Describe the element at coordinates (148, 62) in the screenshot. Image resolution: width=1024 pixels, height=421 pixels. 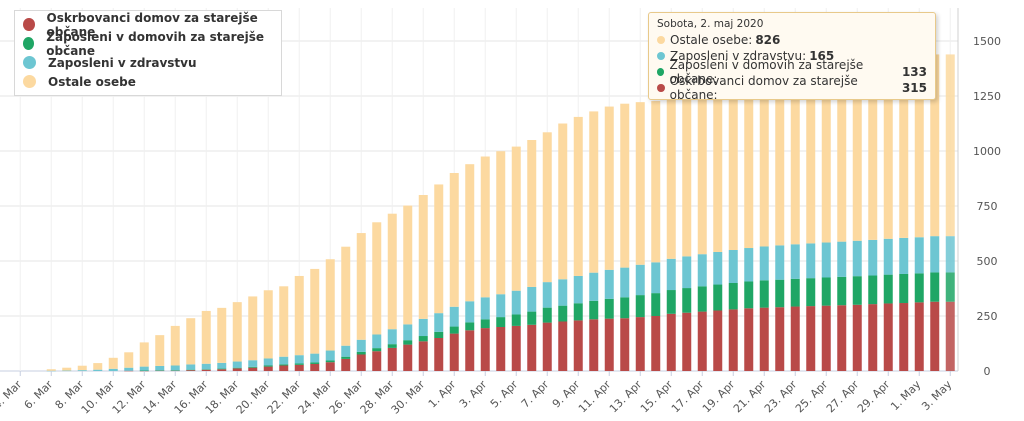
I see `legend-item-health-workers: Zaposleni v zdravstvu` at that location.